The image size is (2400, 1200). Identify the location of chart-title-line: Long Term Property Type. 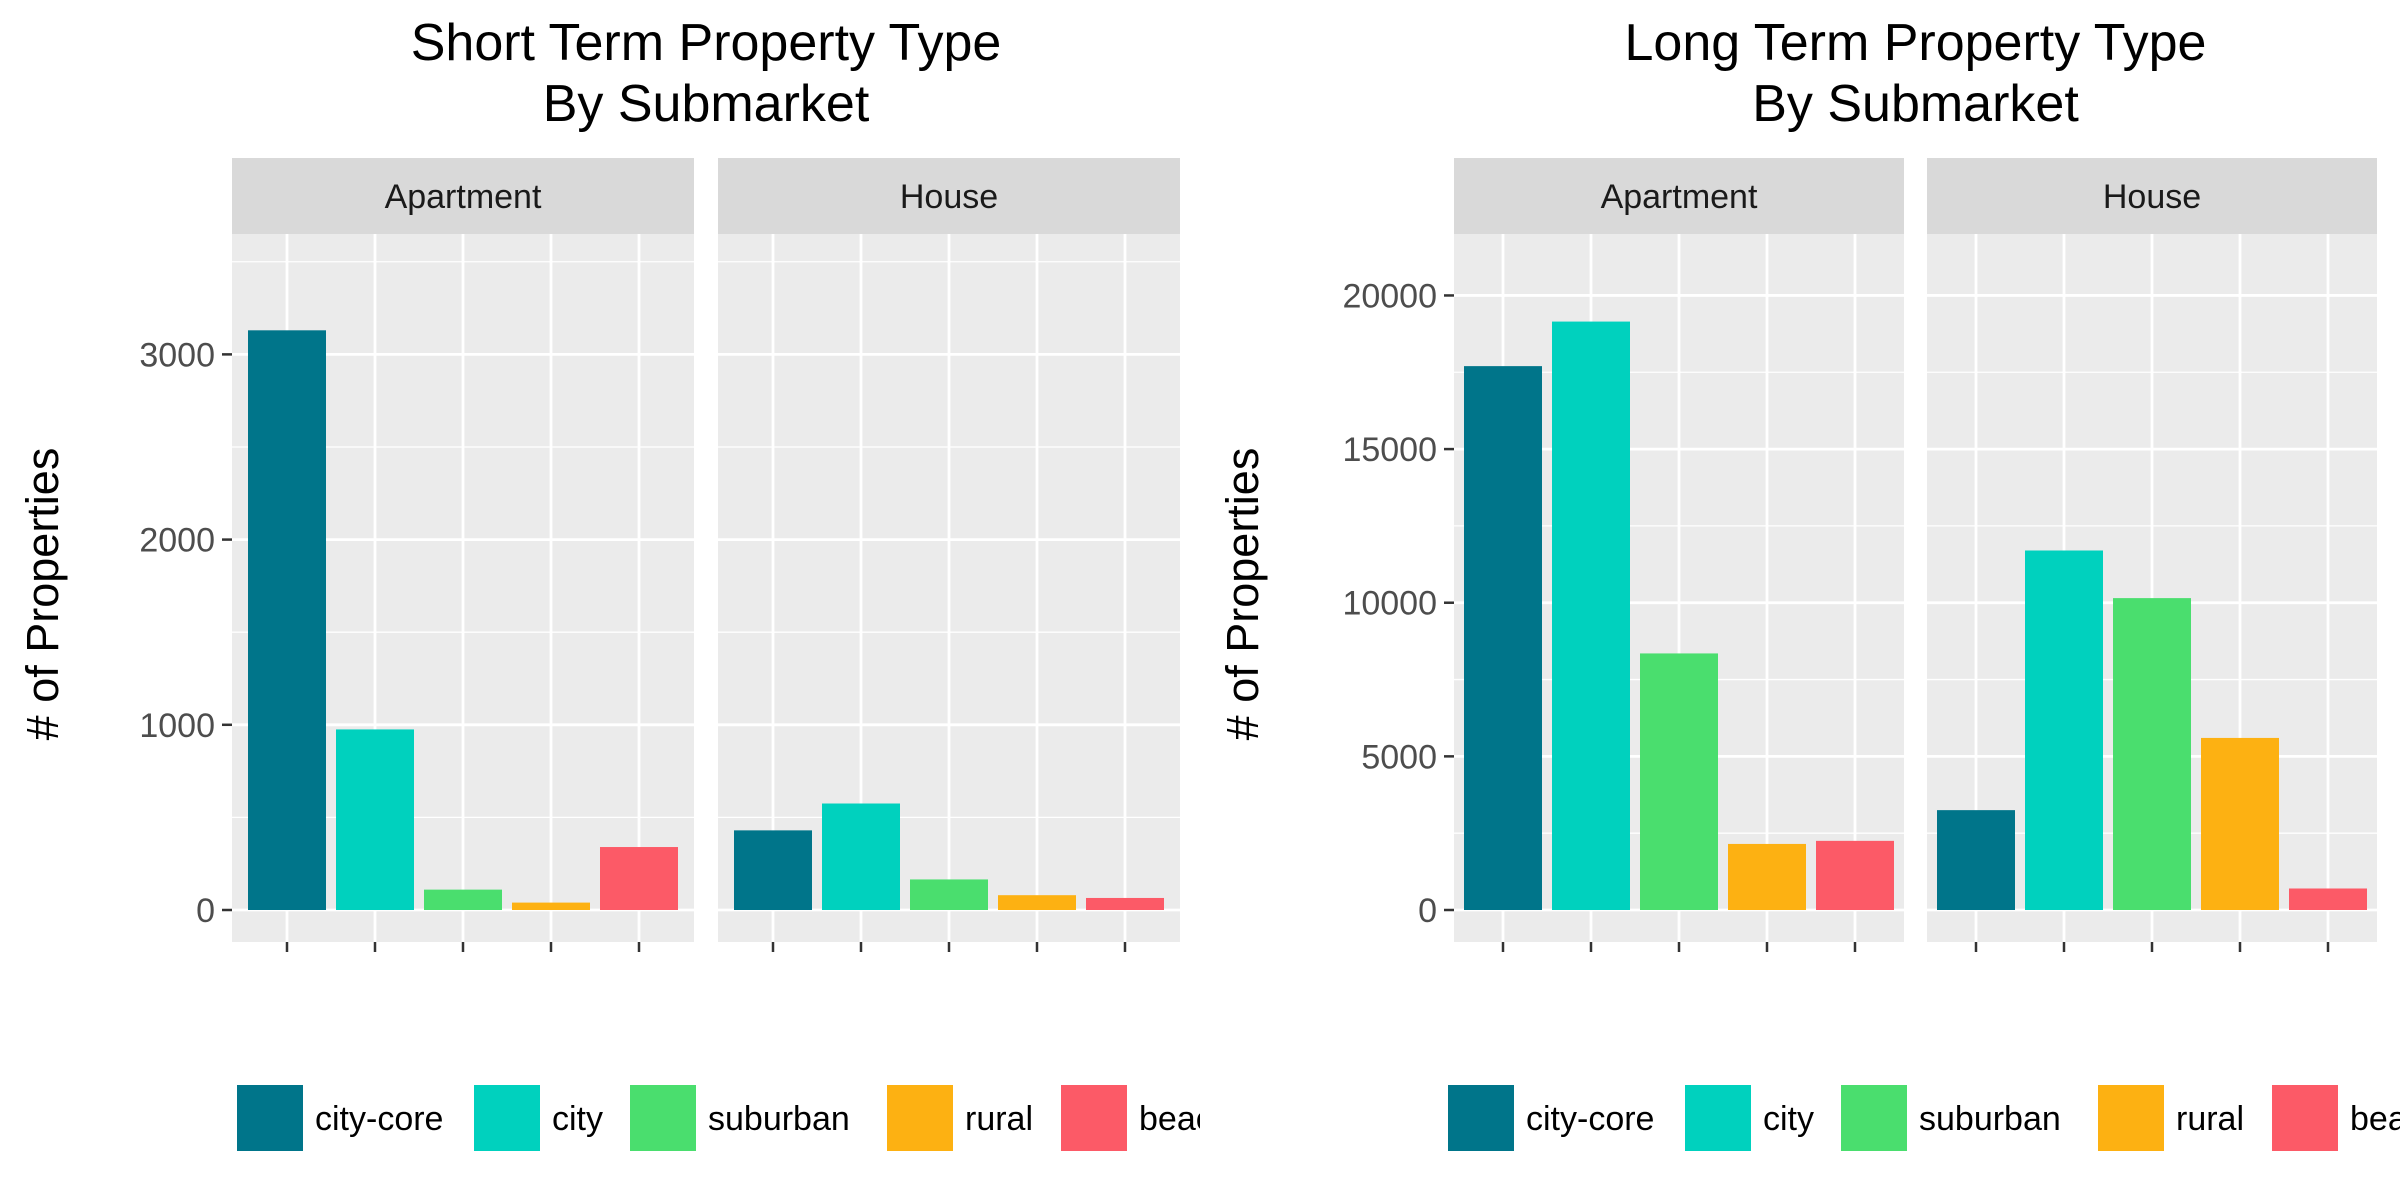
(1916, 43).